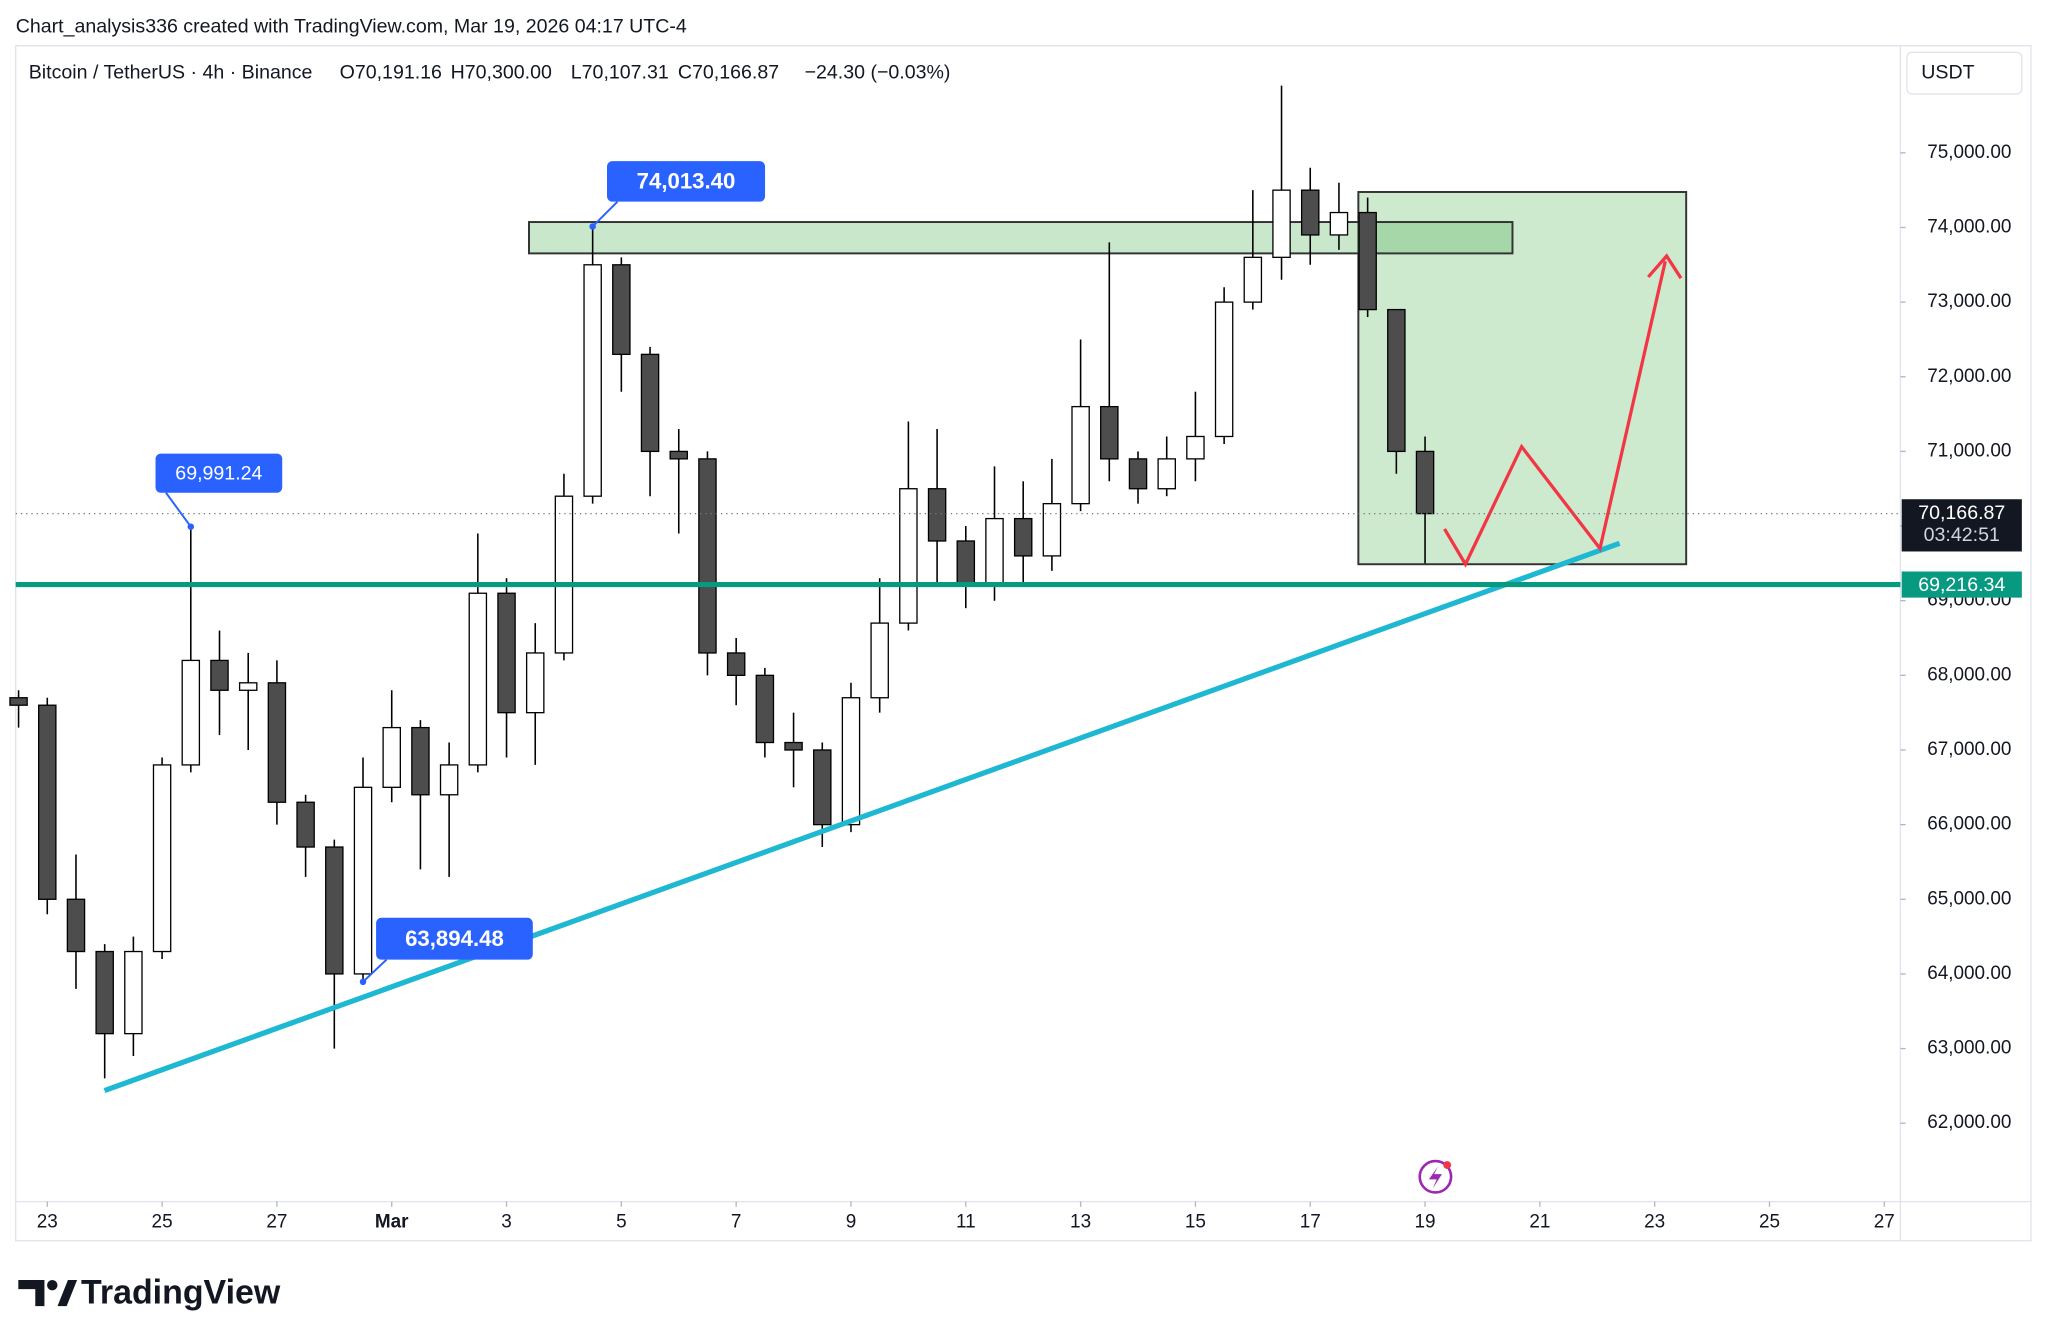 This screenshot has width=2048, height=1342. Describe the element at coordinates (1969, 376) in the screenshot. I see `y-tick-label: 72,000.00` at that location.